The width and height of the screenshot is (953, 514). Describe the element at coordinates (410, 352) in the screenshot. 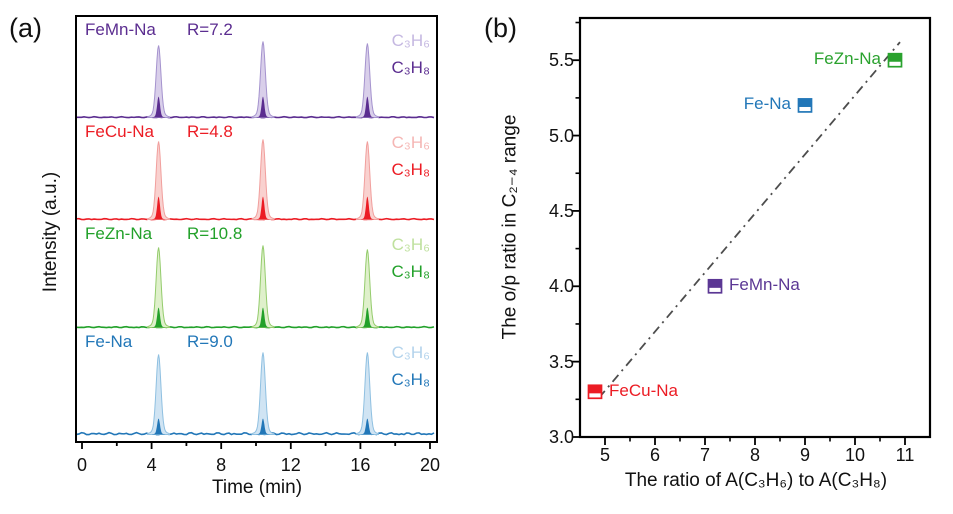

I see `species-label-c3h6-Fe-Na: C₃H₆` at that location.